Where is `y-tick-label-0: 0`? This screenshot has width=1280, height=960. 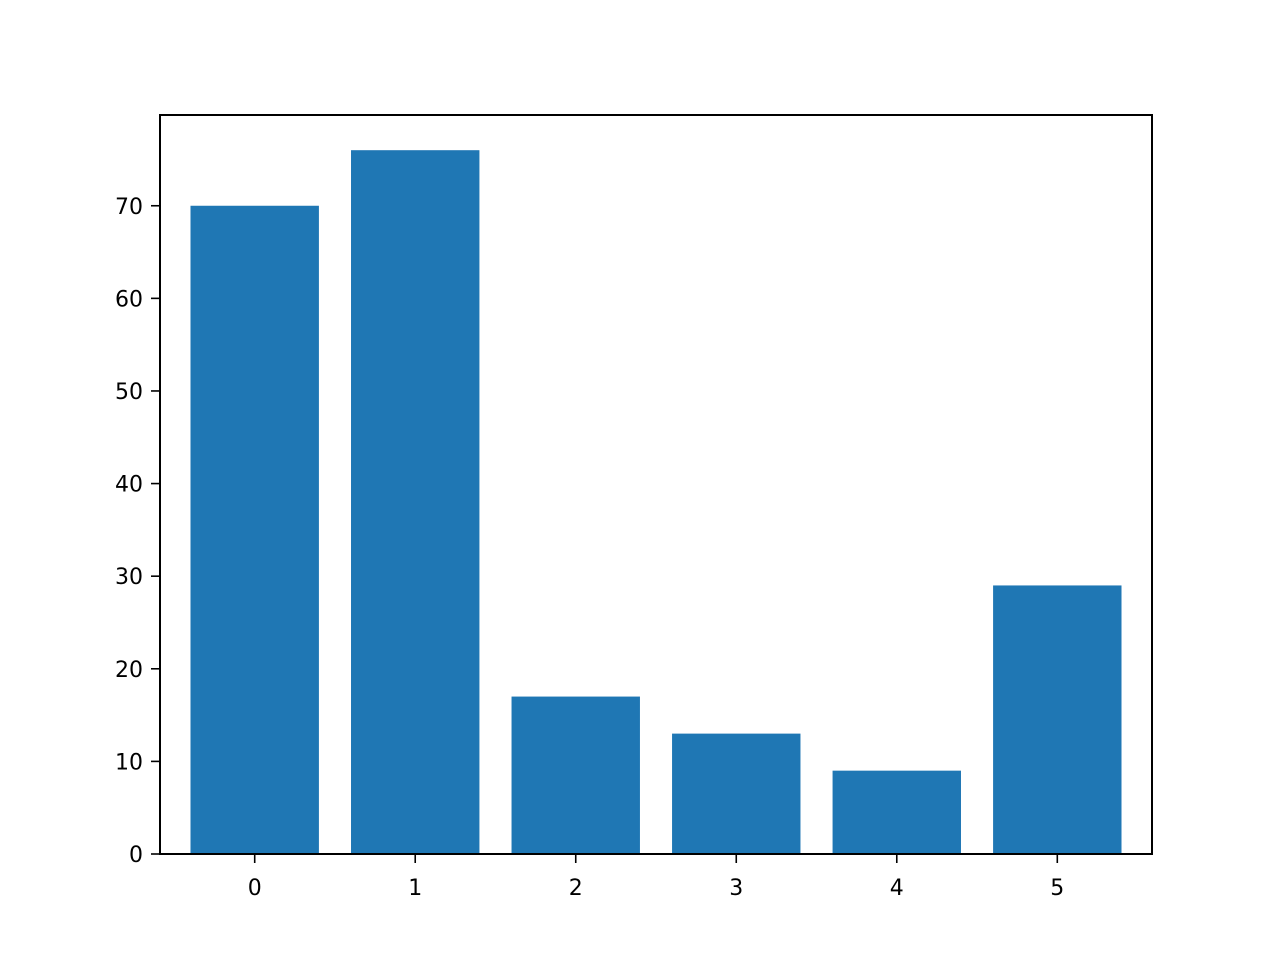 y-tick-label-0: 0 is located at coordinates (136, 855).